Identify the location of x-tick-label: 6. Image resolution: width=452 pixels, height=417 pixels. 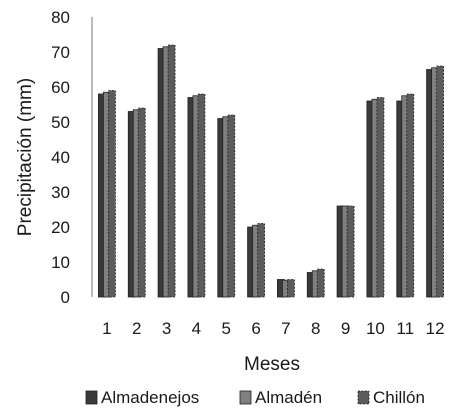
(255, 328).